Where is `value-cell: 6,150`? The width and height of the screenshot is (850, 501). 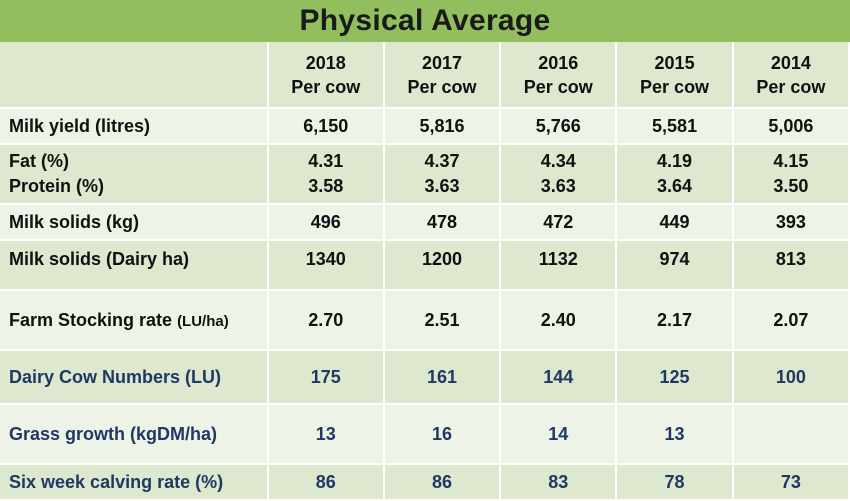
value-cell: 6,150 is located at coordinates (326, 127).